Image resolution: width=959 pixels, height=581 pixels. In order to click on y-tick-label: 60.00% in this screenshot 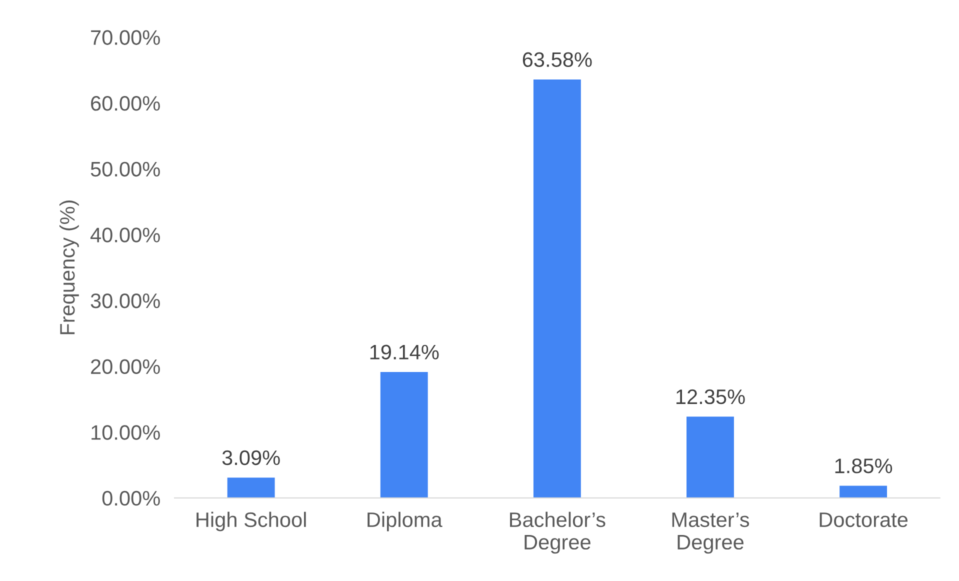, I will do `click(125, 103)`.